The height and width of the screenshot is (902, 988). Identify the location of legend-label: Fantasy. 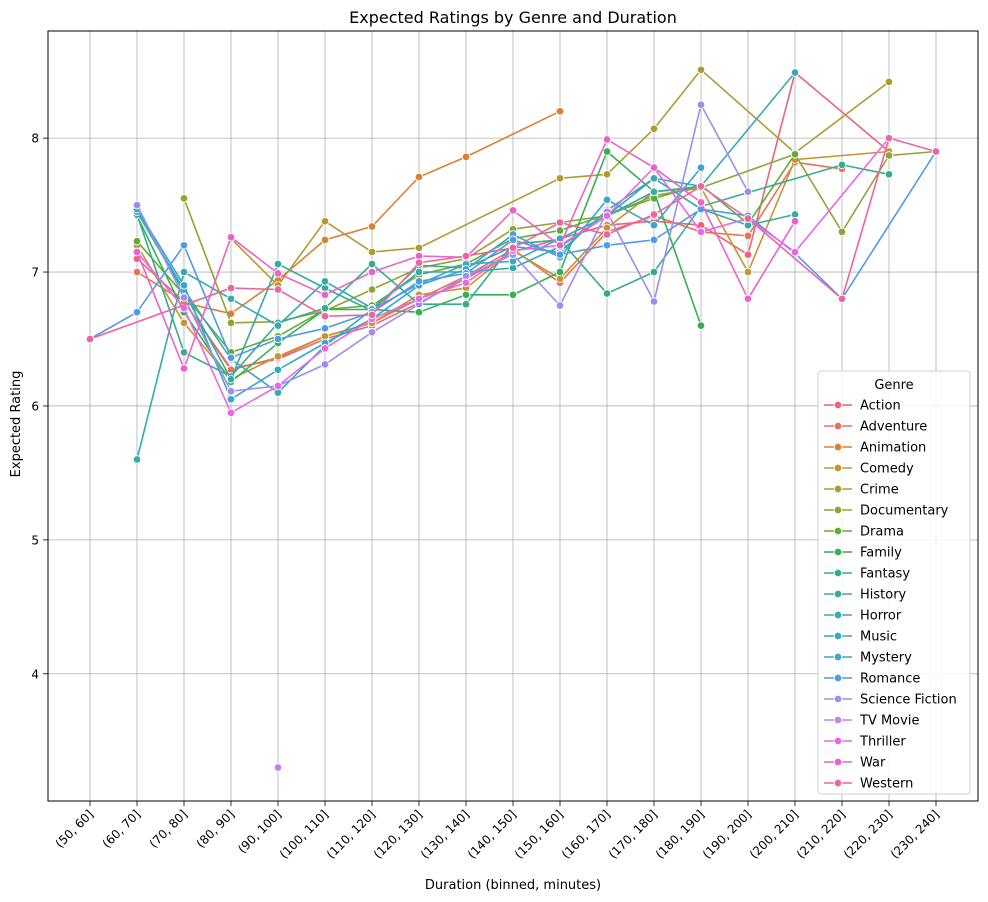
(885, 574).